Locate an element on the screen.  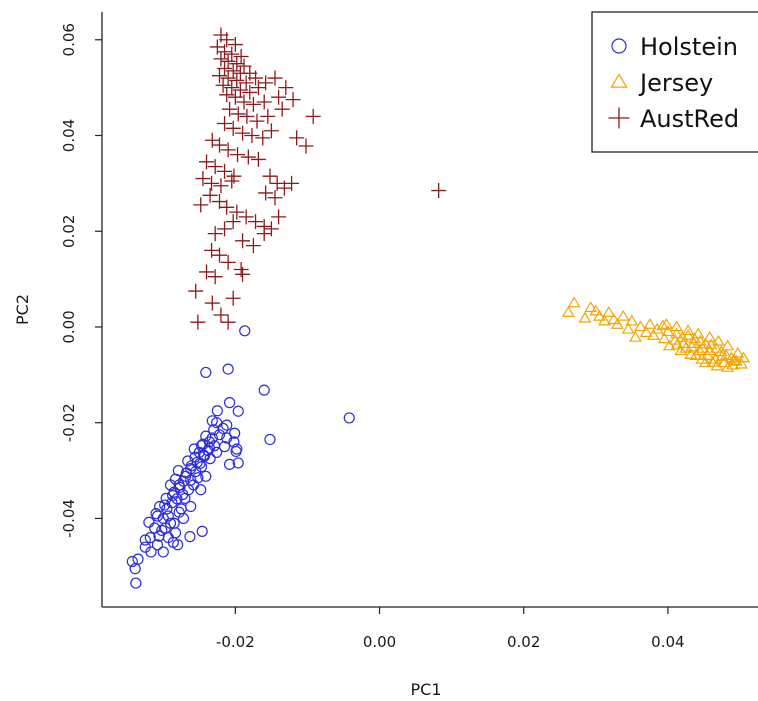
x-axis-title: PC1 is located at coordinates (426, 689).